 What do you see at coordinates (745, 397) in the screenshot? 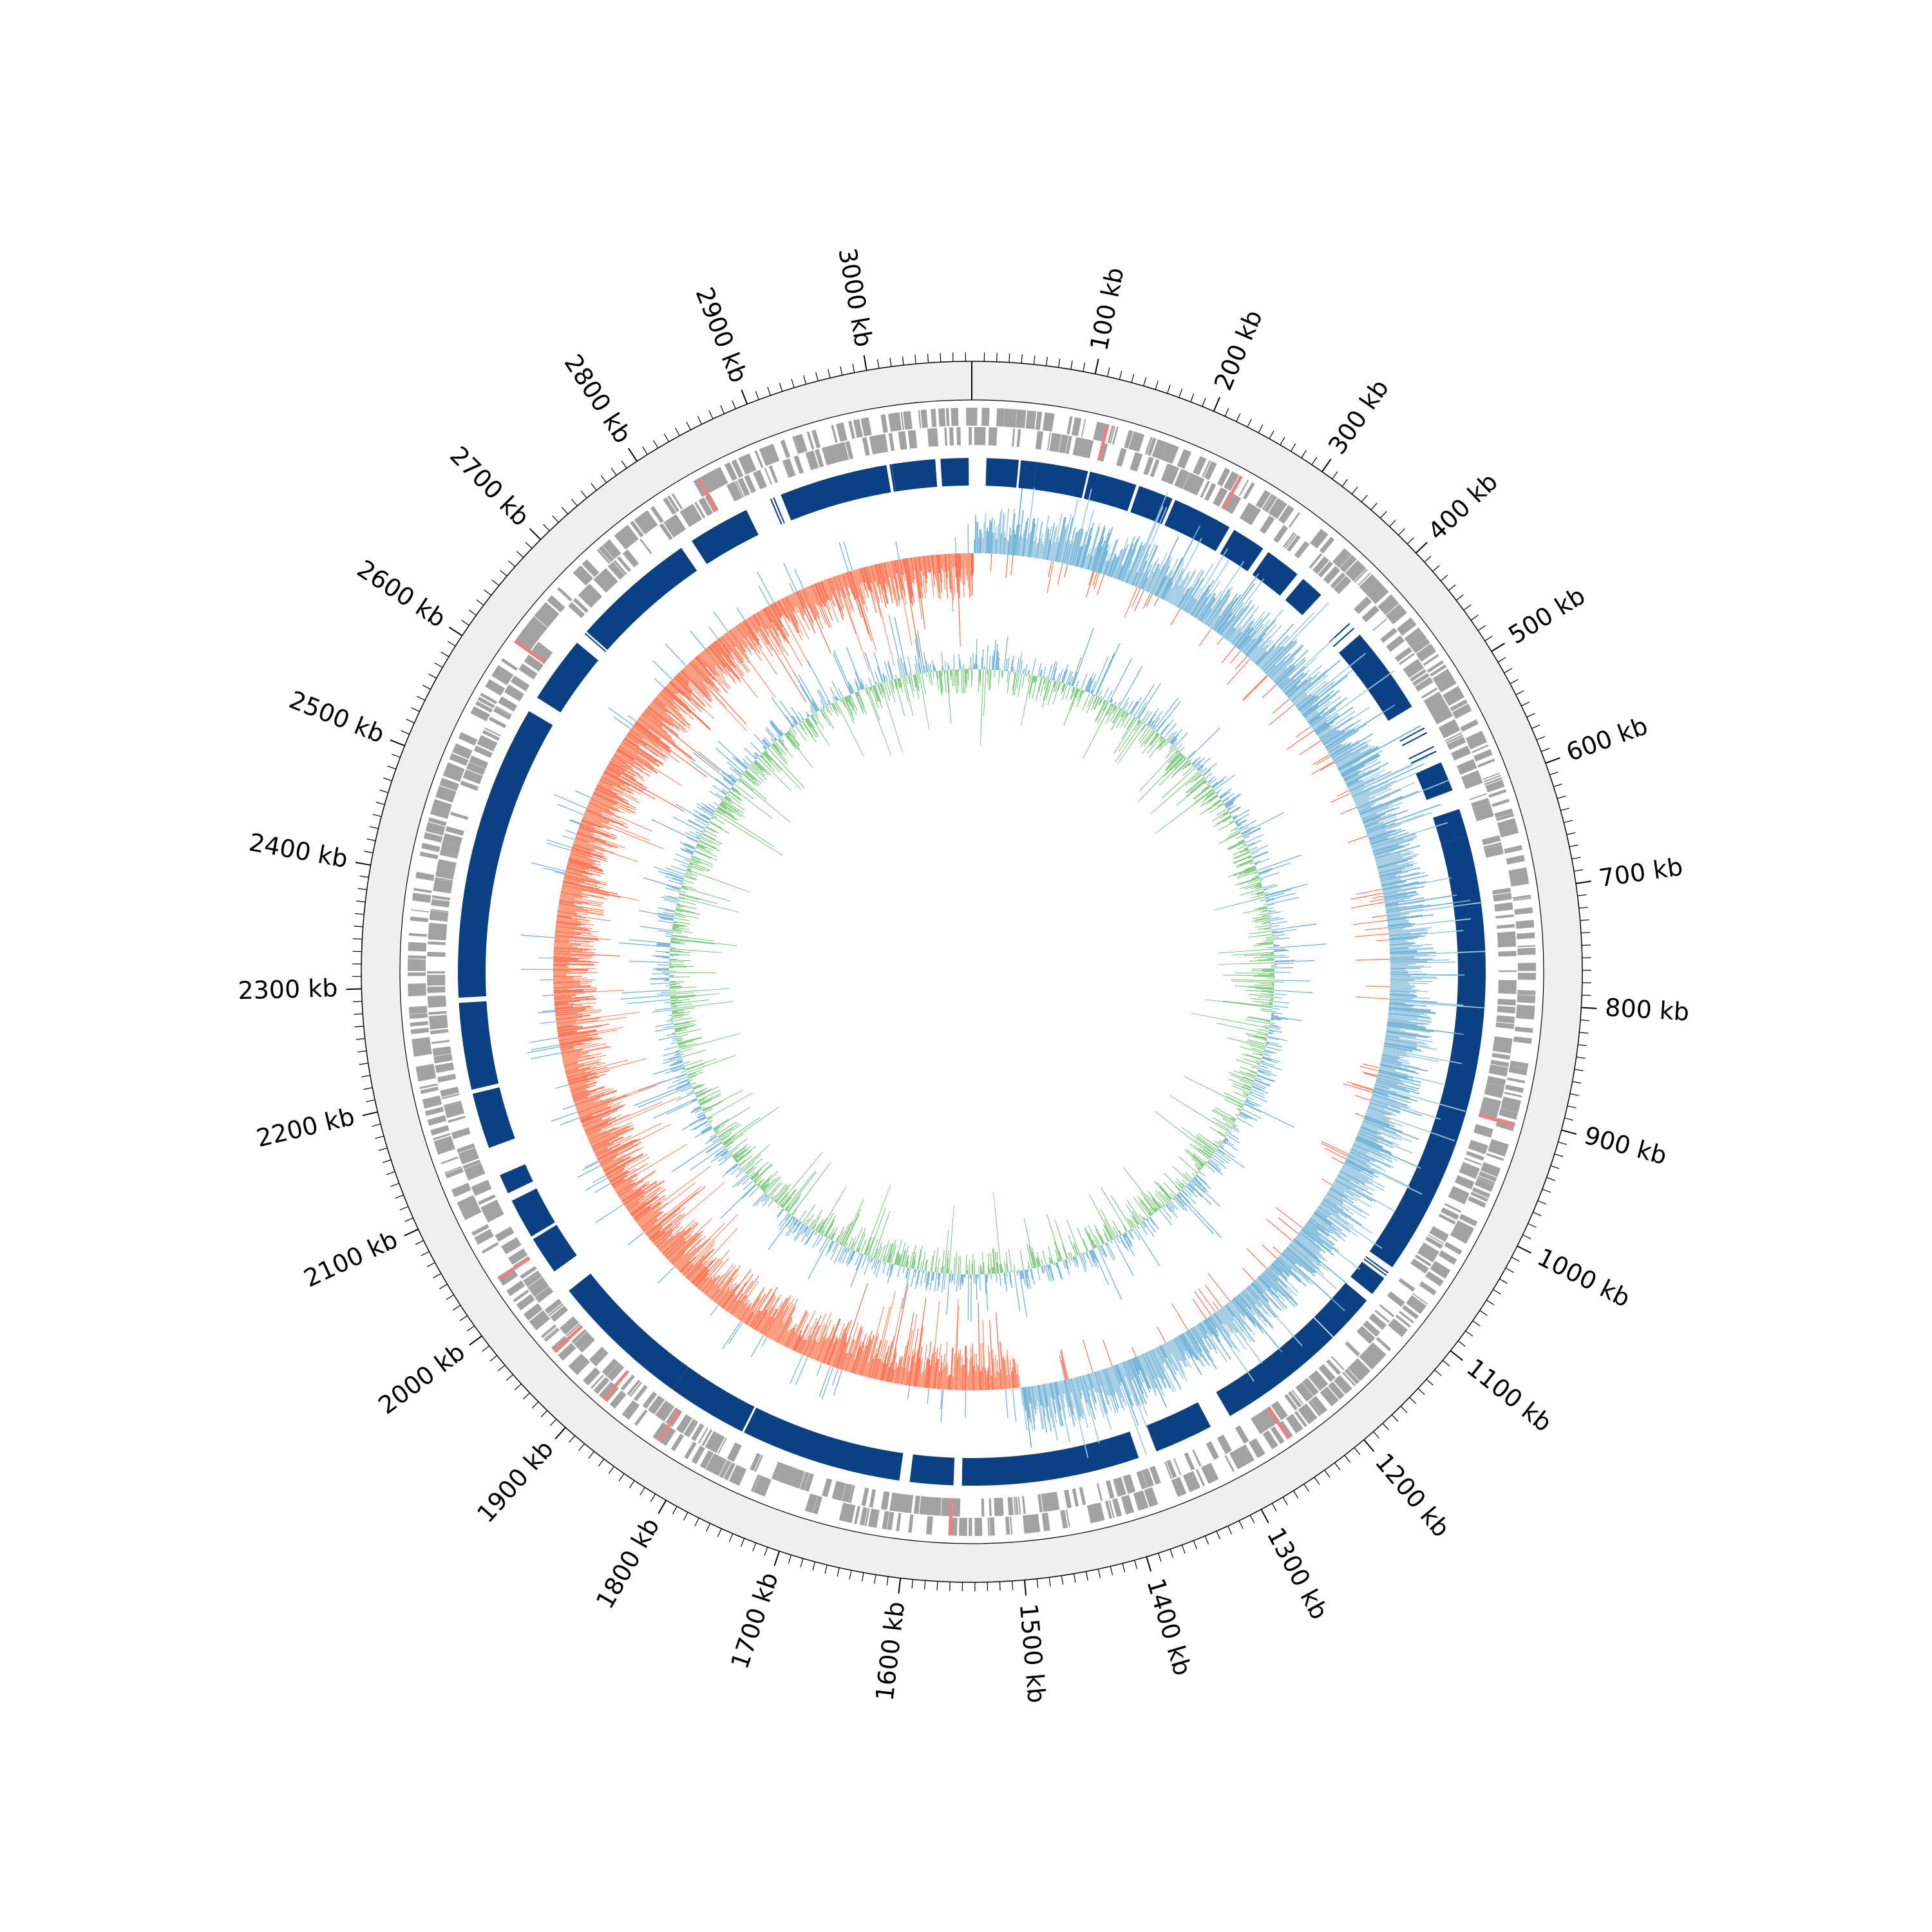
I see `major-tick` at bounding box center [745, 397].